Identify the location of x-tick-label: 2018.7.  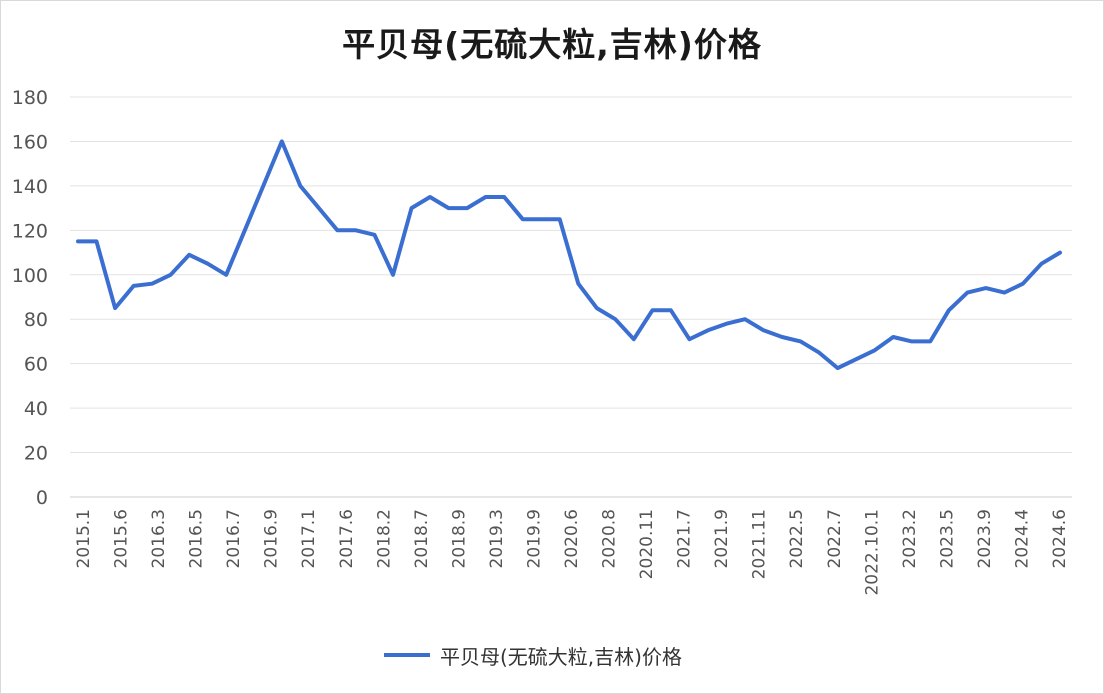
(422, 538).